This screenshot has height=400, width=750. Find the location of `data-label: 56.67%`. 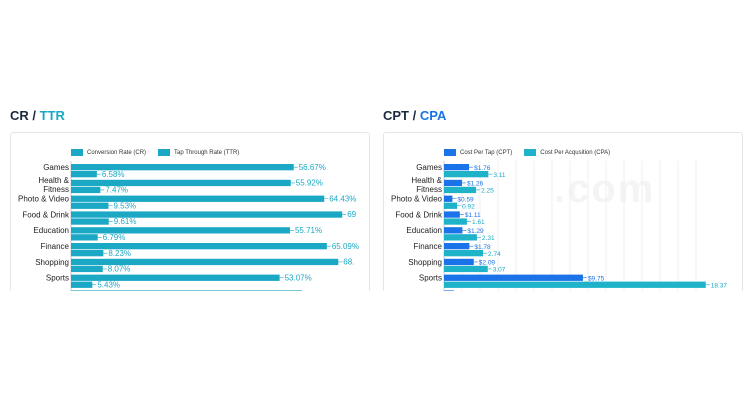

data-label: 56.67% is located at coordinates (312, 167).